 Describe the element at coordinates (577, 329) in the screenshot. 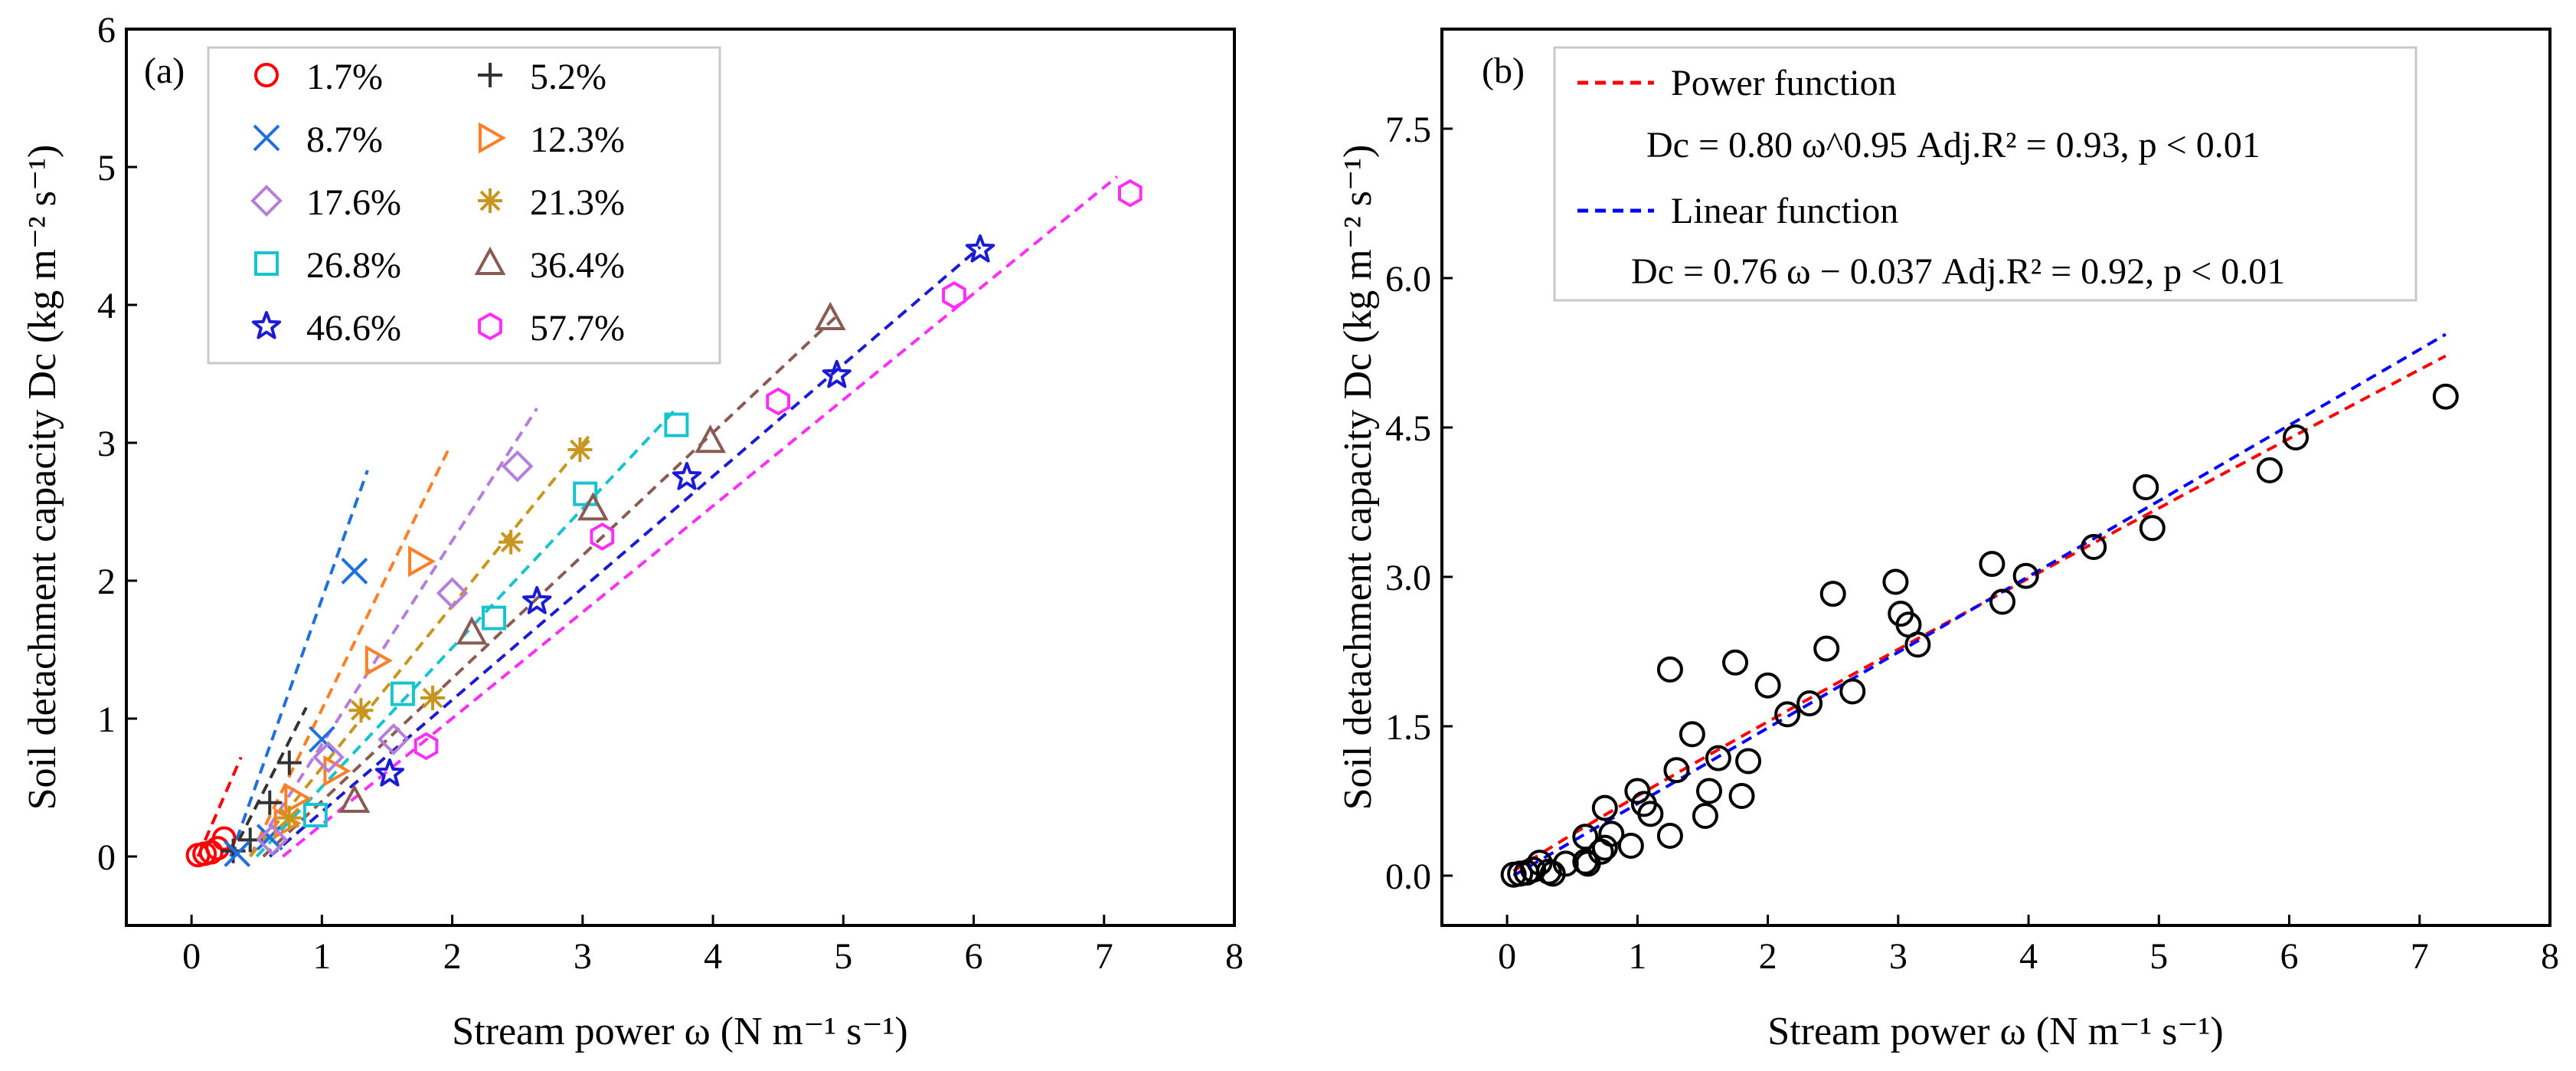

I see `legend-label: 57.7%` at that location.